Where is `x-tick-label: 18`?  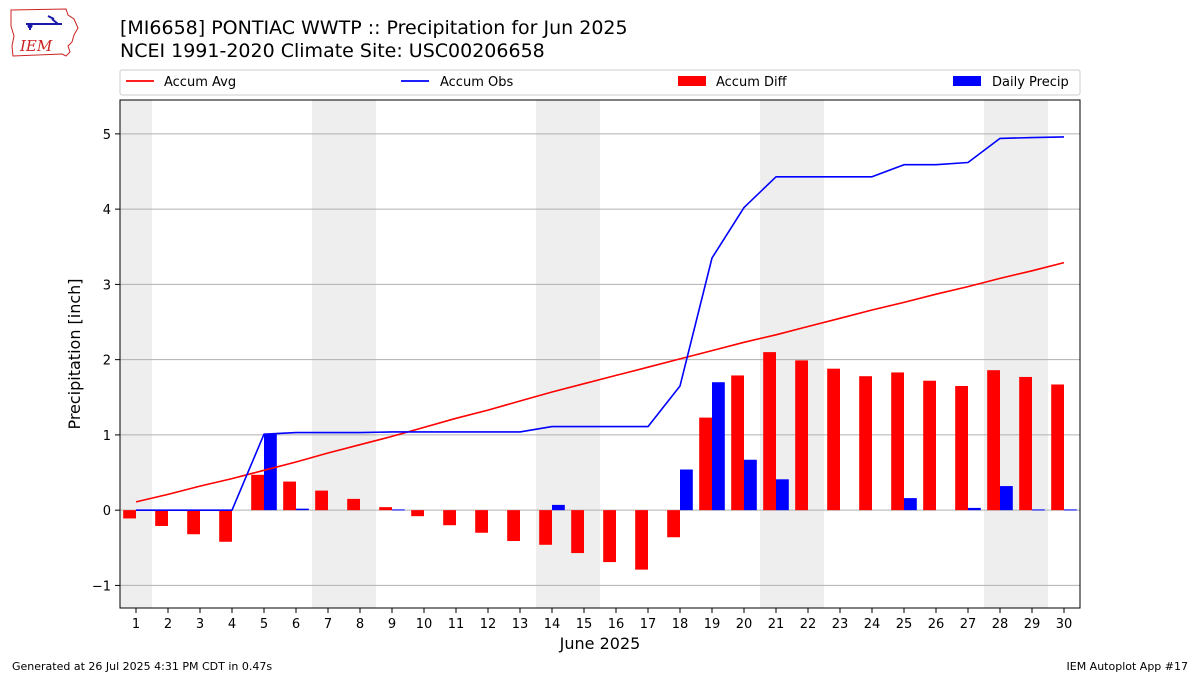 x-tick-label: 18 is located at coordinates (680, 624).